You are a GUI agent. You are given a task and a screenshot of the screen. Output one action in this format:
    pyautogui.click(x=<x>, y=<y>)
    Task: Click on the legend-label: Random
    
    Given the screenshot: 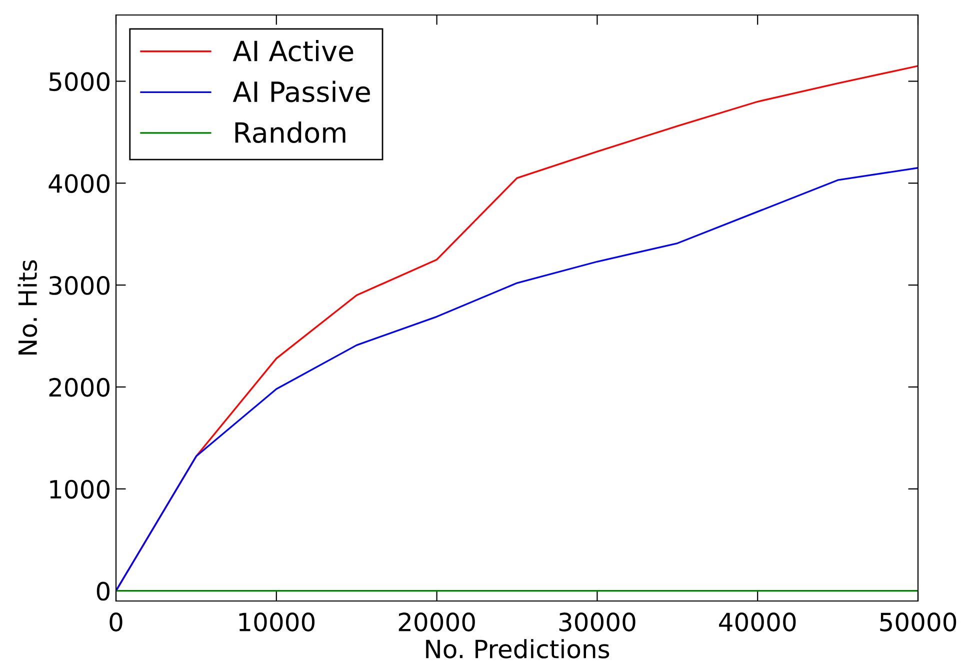 What is the action you would take?
    pyautogui.click(x=290, y=133)
    